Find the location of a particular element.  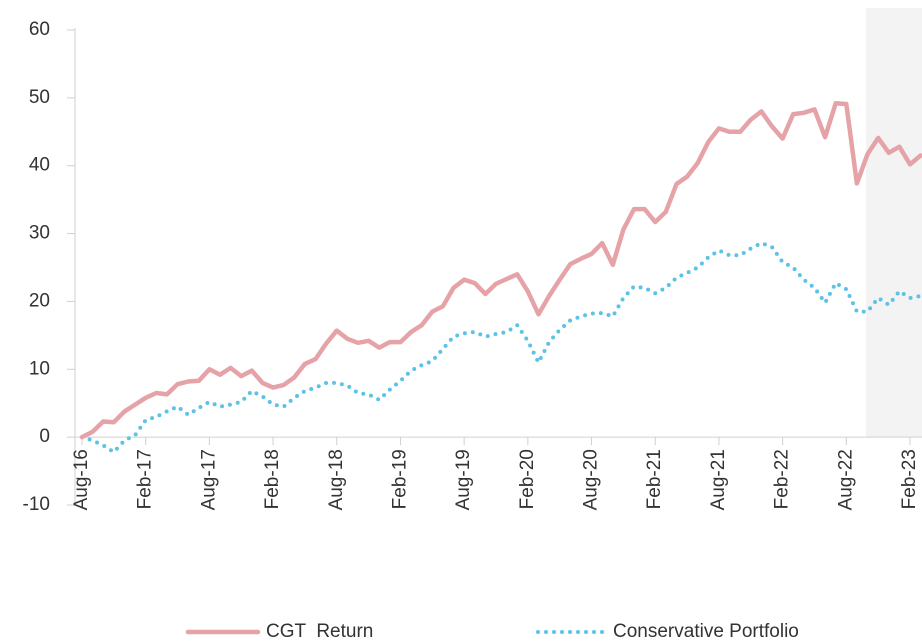

y-tick-label: 10 is located at coordinates (39, 368).